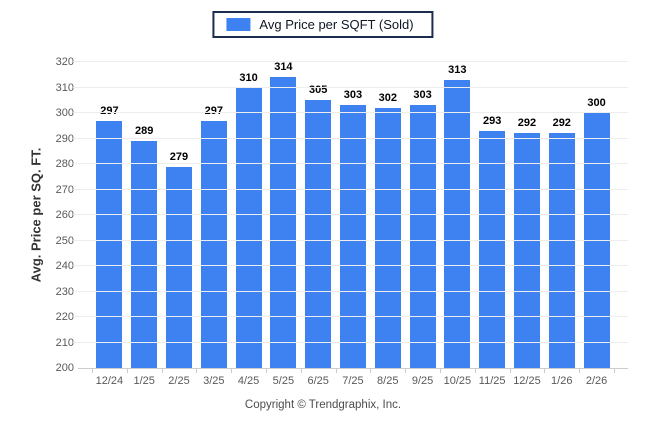 The height and width of the screenshot is (434, 646). Describe the element at coordinates (64, 291) in the screenshot. I see `y-tick-label: 230` at that location.